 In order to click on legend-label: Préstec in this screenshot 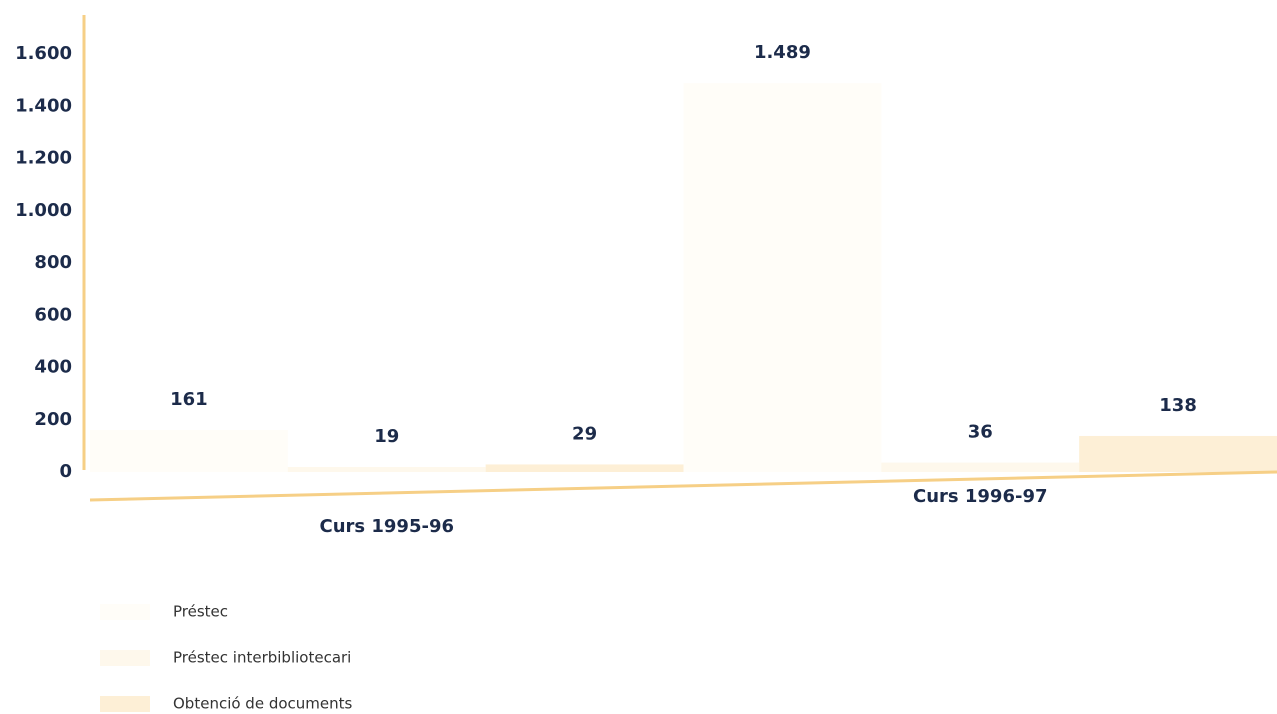, I will do `click(200, 612)`.